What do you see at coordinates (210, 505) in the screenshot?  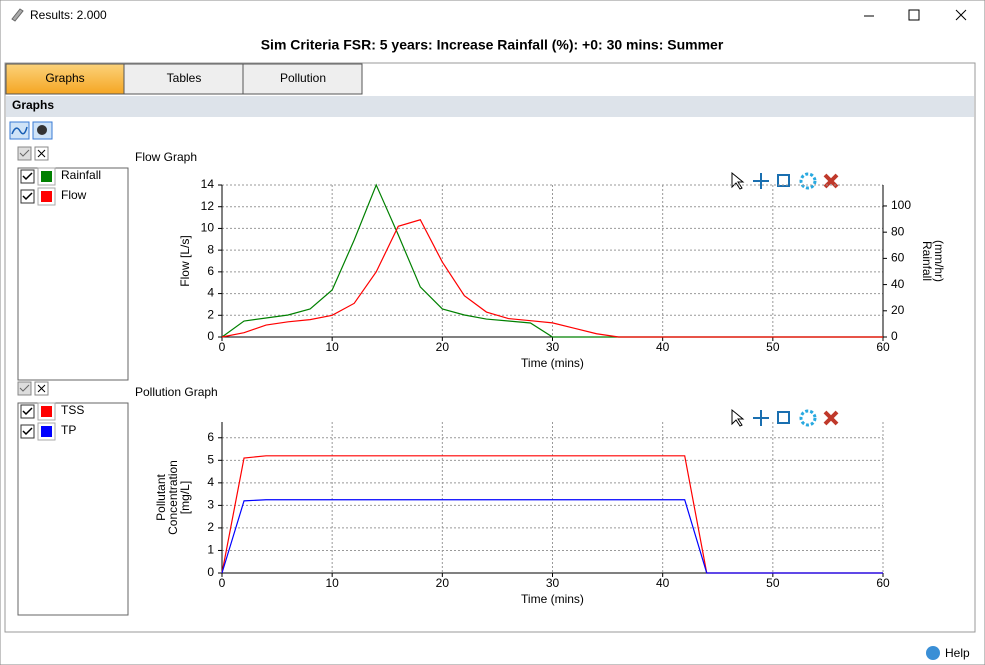 I see `y-tick-label: 3` at bounding box center [210, 505].